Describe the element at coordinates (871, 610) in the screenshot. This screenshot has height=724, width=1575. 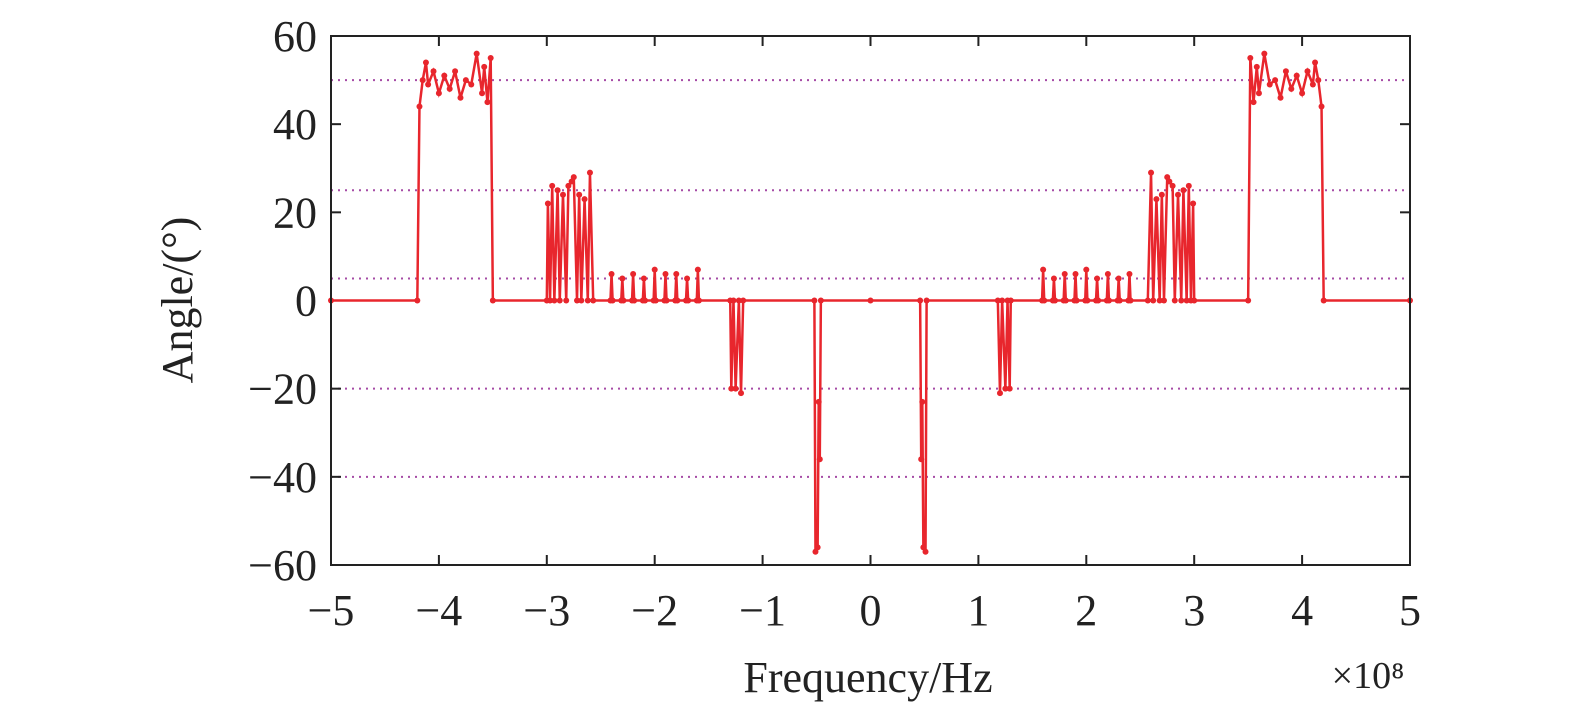
I see `x-tick-label: 0` at that location.